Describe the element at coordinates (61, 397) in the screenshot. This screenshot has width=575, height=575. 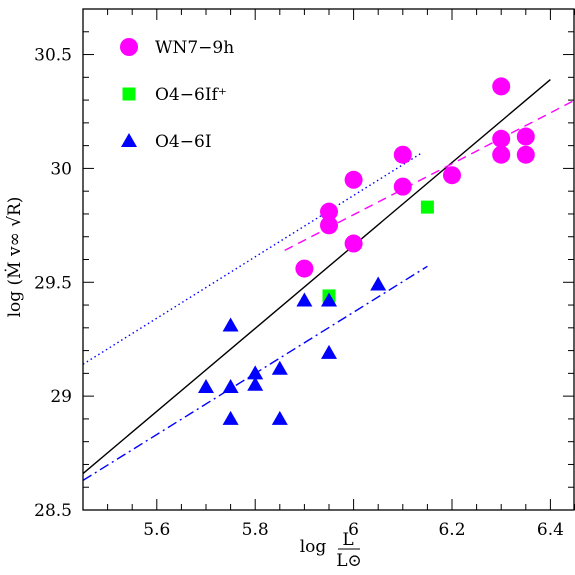
I see `y-tick-label: 29` at that location.